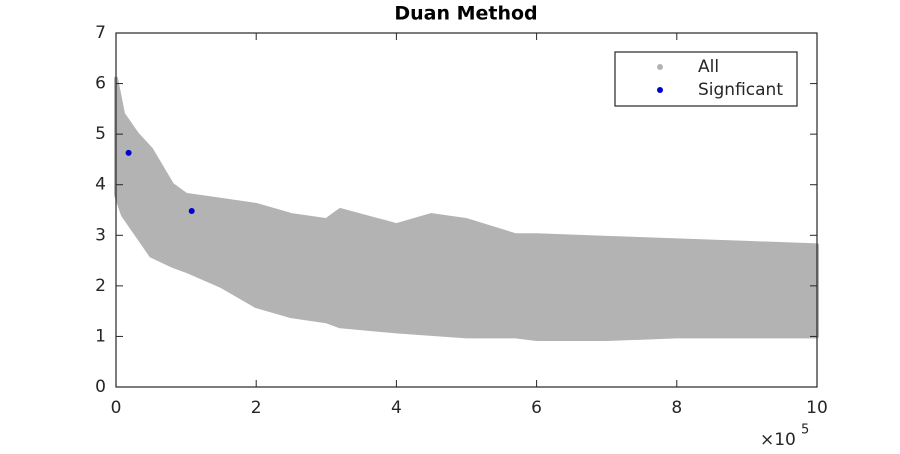 The height and width of the screenshot is (454, 900). Describe the element at coordinates (116, 408) in the screenshot. I see `x-tick-label: 0` at that location.